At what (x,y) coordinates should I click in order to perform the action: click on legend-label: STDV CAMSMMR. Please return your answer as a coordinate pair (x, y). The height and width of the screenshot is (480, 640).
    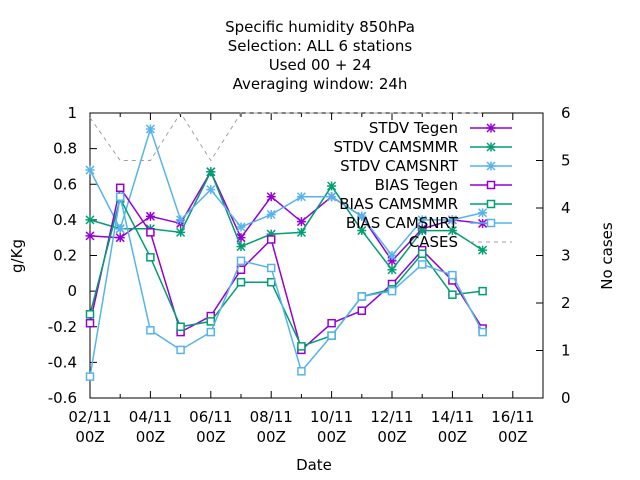
    Looking at the image, I should click on (395, 147).